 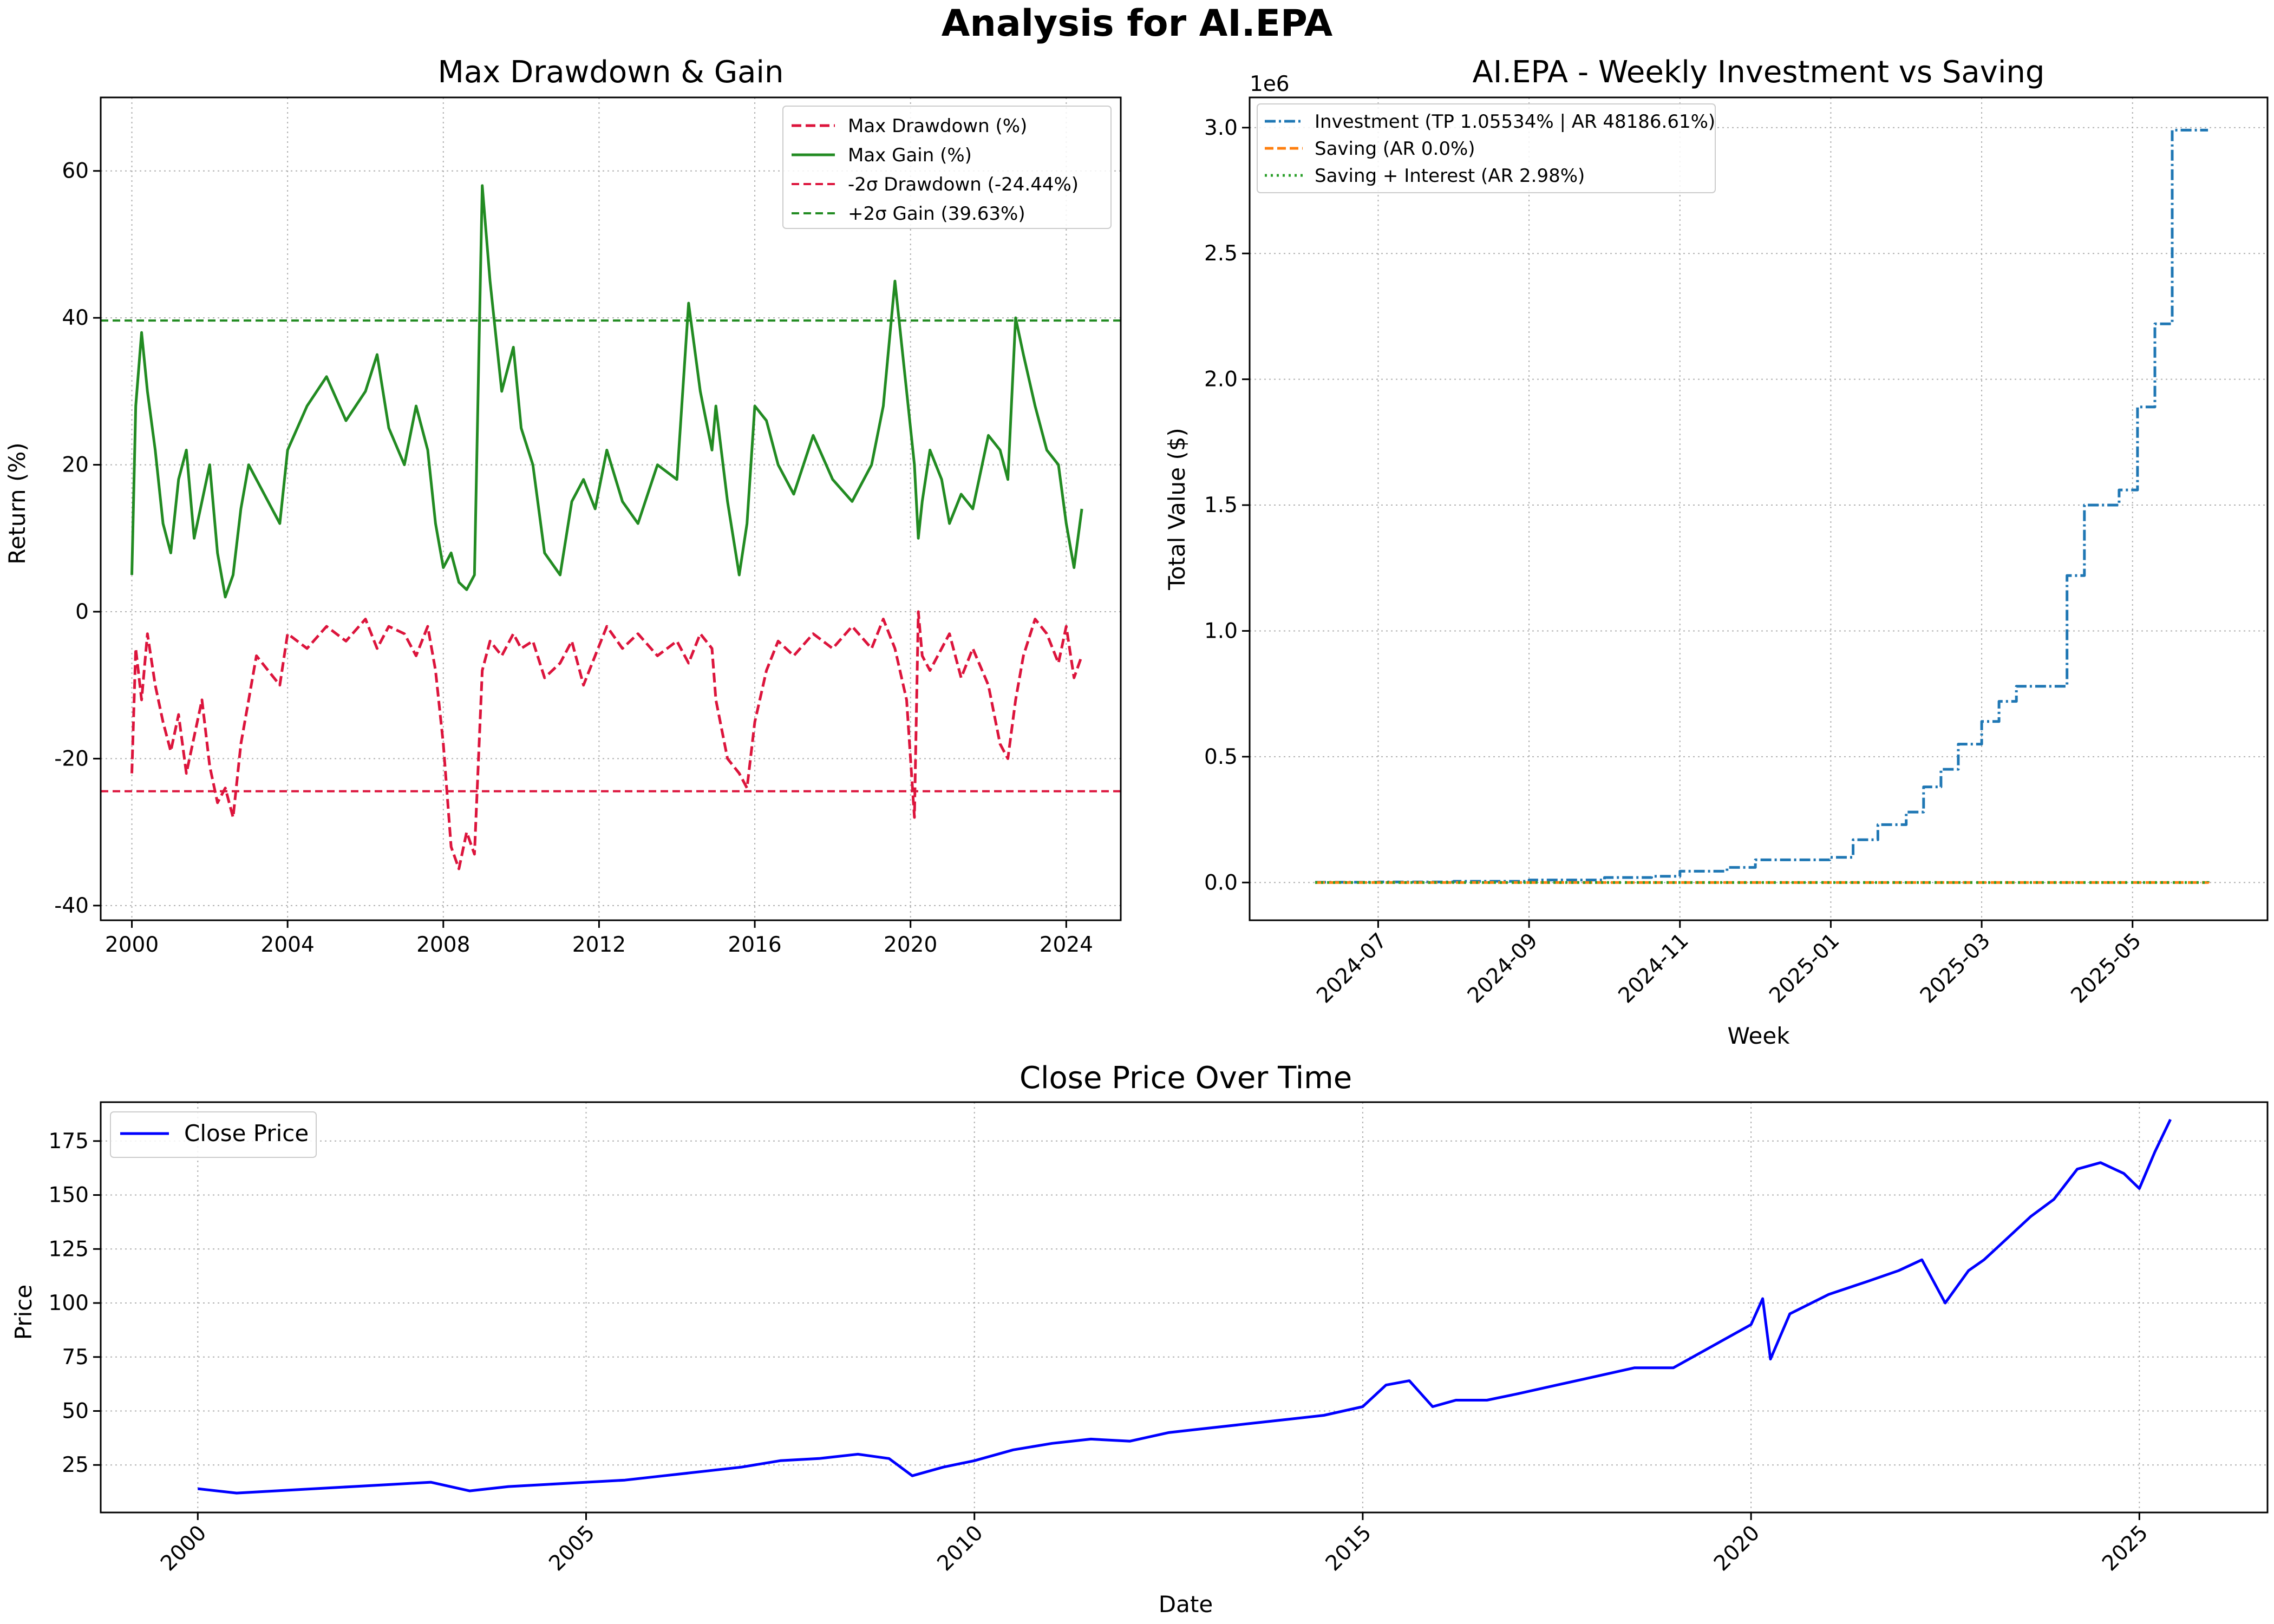 What do you see at coordinates (75, 318) in the screenshot?
I see `y-tick-label: 40` at bounding box center [75, 318].